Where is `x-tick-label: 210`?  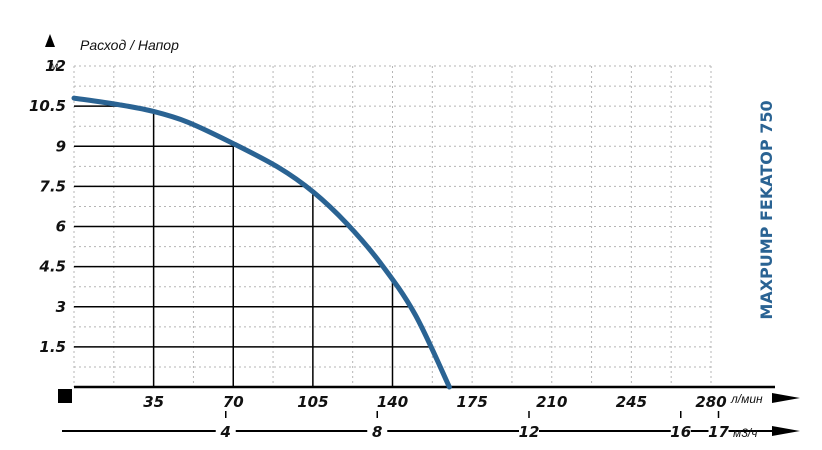
x-tick-label: 210 is located at coordinates (551, 402).